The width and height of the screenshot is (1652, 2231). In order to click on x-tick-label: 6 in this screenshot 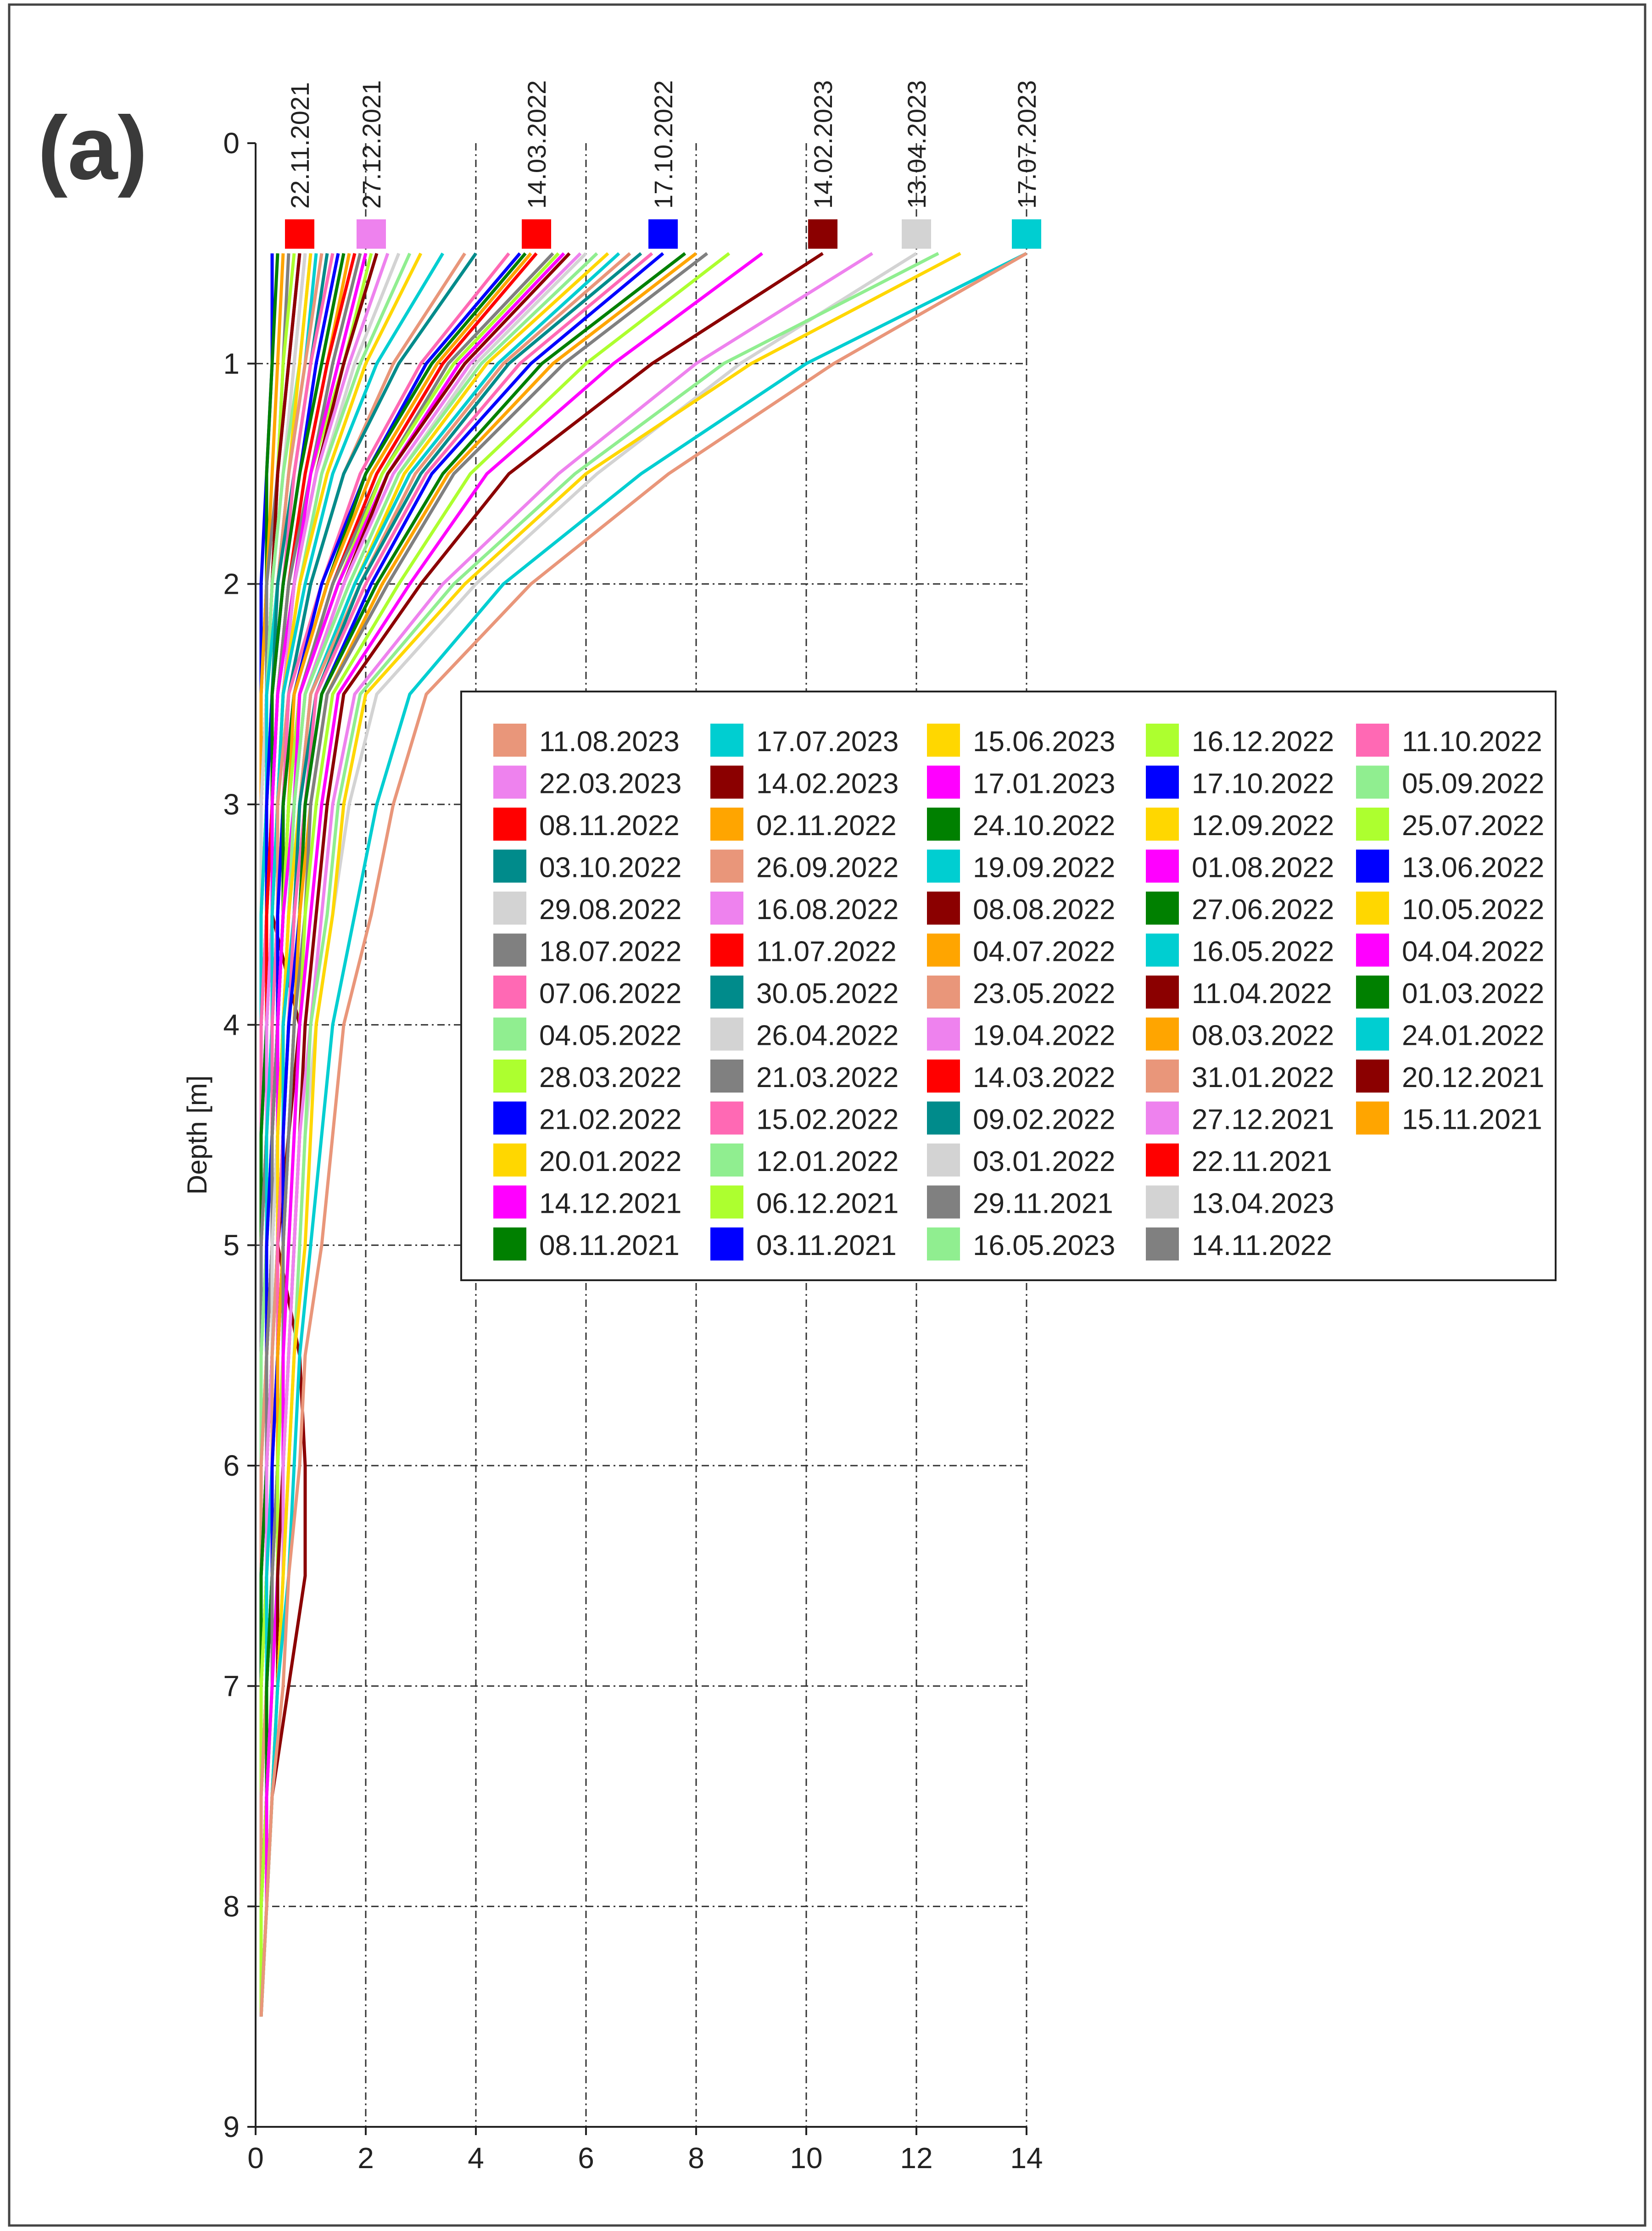, I will do `click(586, 2158)`.